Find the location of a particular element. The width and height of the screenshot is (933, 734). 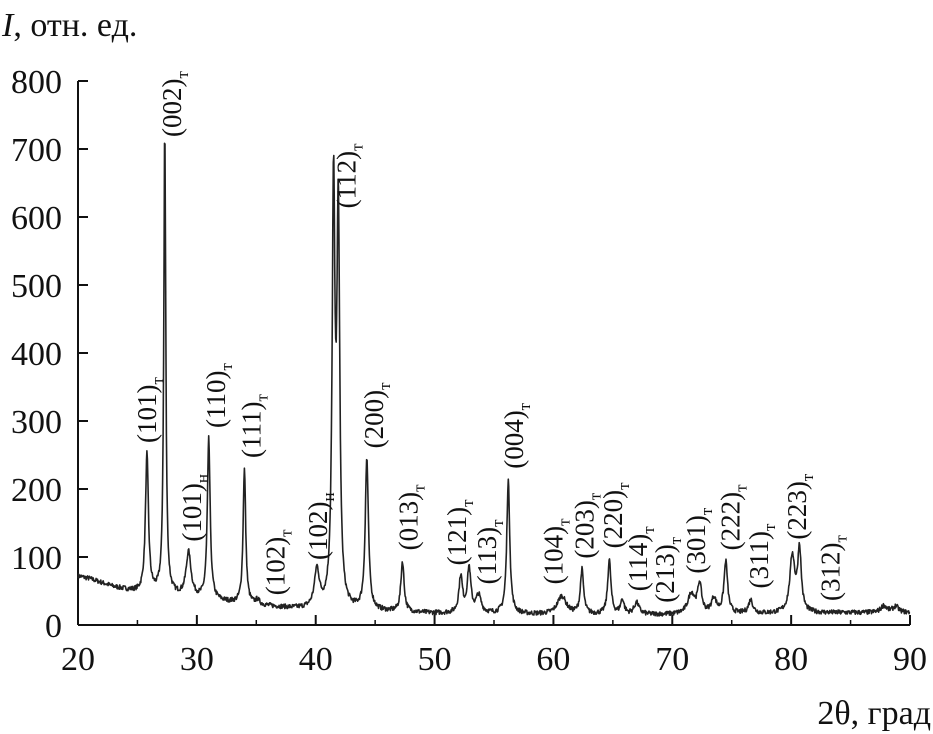

peak-label: (213)т is located at coordinates (667, 569).